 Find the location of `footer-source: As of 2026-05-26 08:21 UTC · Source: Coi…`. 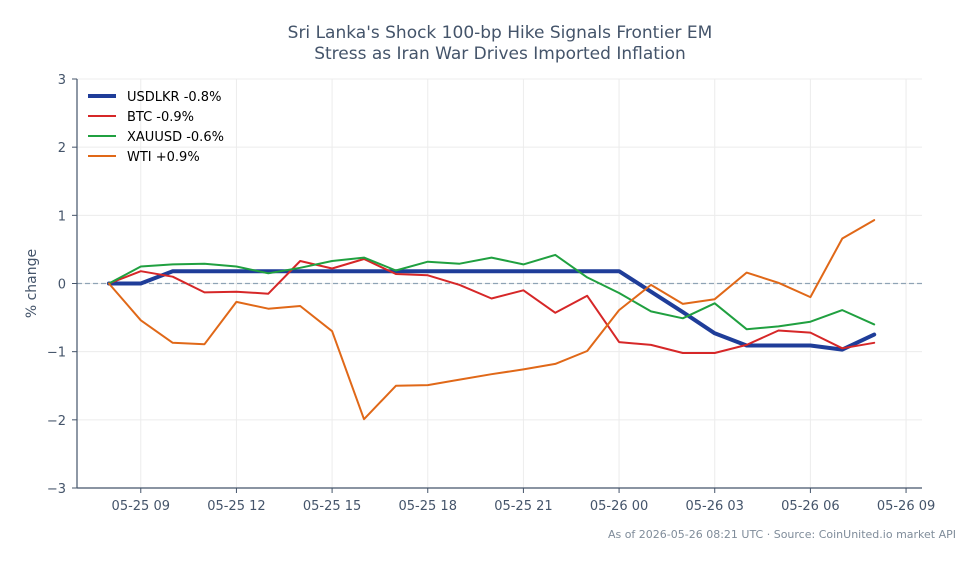

footer-source: As of 2026-05-26 08:21 UTC · Source: Coi… is located at coordinates (782, 534).